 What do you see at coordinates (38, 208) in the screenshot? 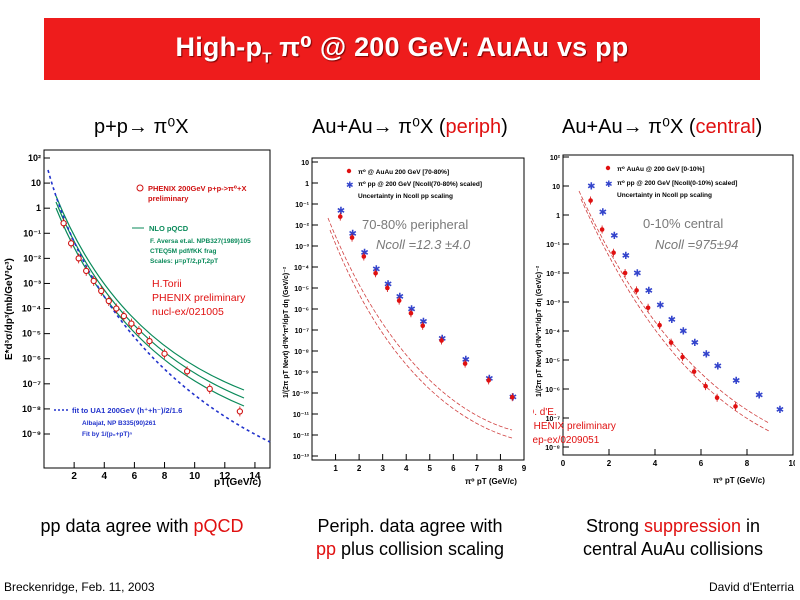
I see `plot1-ytick-label: 1` at bounding box center [38, 208].